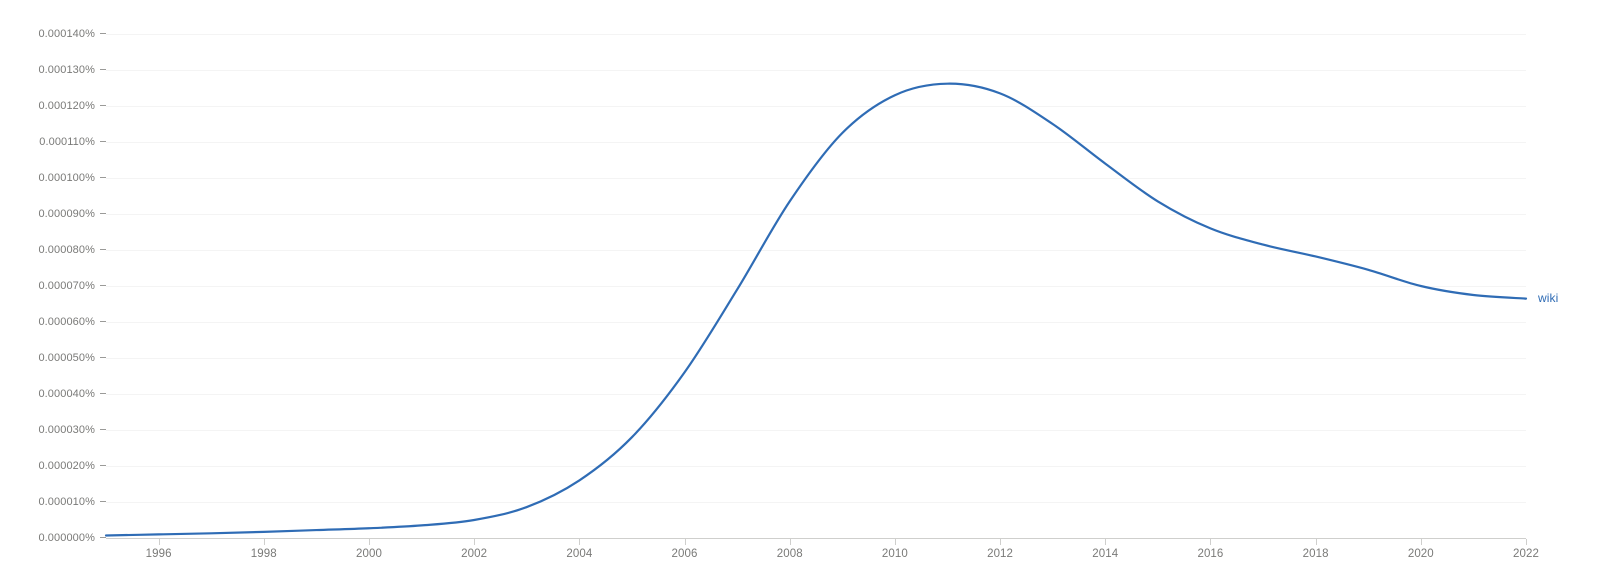  What do you see at coordinates (684, 554) in the screenshot?
I see `x-axis-tick-label: 2006` at bounding box center [684, 554].